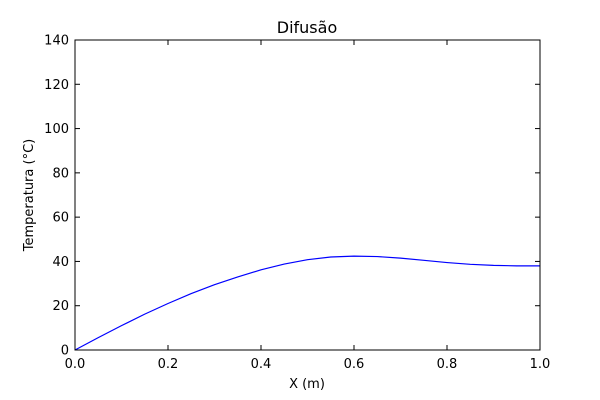  What do you see at coordinates (307, 27) in the screenshot?
I see `chart-title: Difusão` at bounding box center [307, 27].